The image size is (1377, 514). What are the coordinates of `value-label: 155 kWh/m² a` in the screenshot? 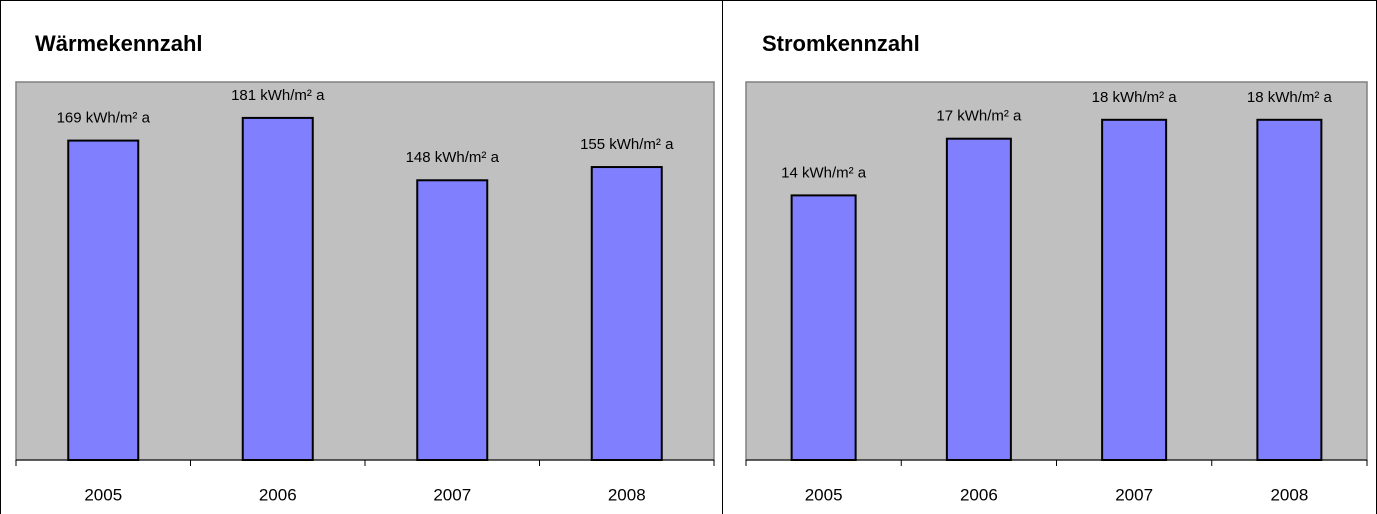 It's located at (627, 144).